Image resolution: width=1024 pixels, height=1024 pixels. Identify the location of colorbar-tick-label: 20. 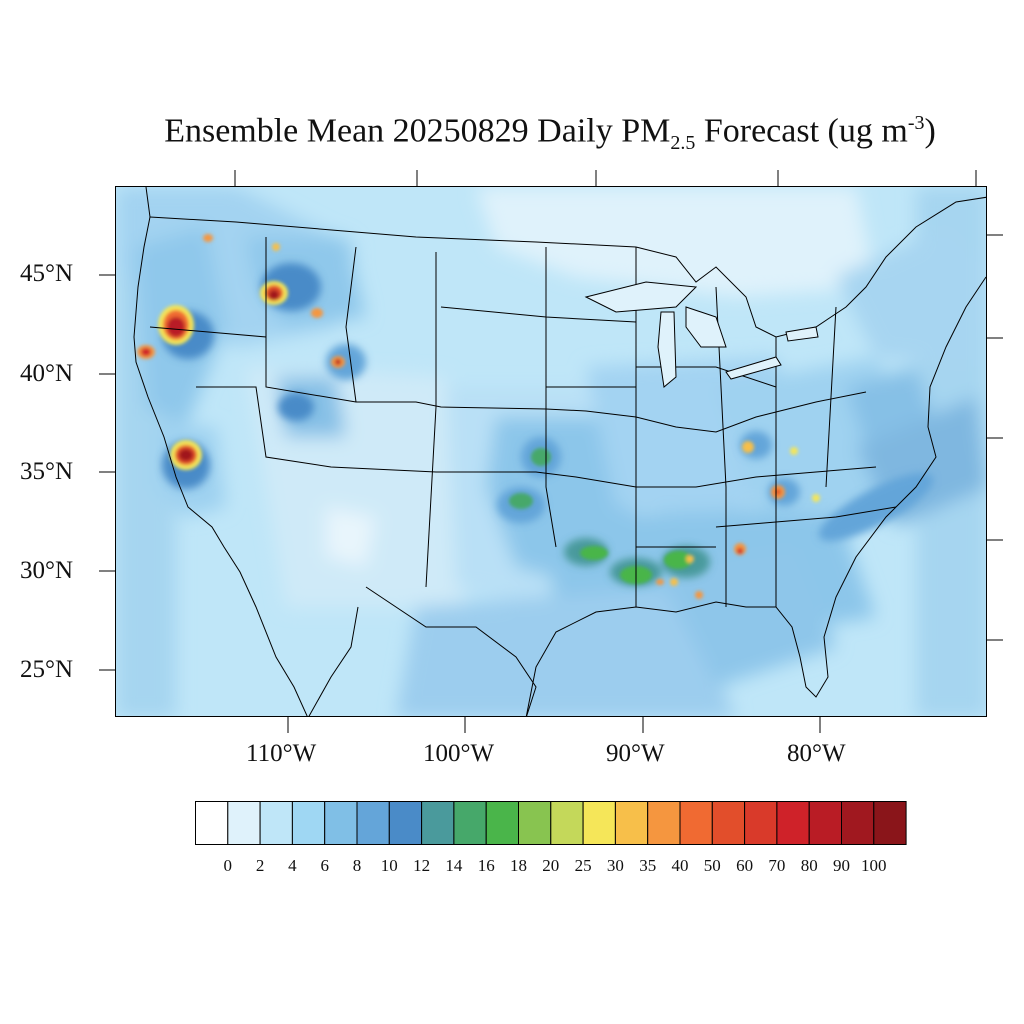
(551, 865).